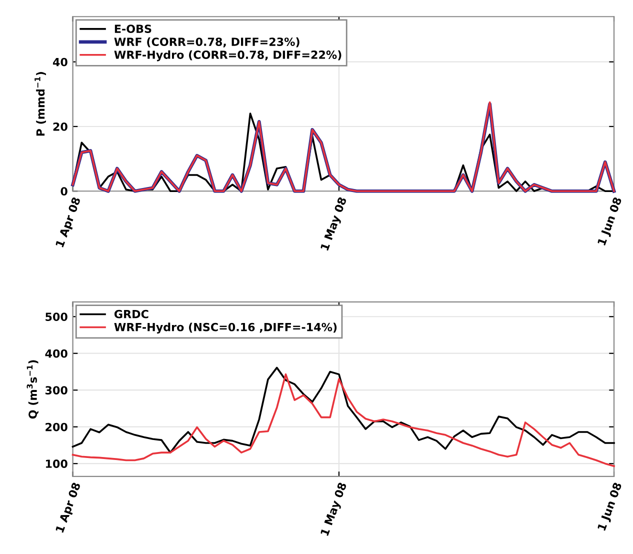 The image size is (633, 554). Describe the element at coordinates (207, 42) in the screenshot. I see `legend-label: WRF (CORR=0.78, DIFF=23%)` at that location.